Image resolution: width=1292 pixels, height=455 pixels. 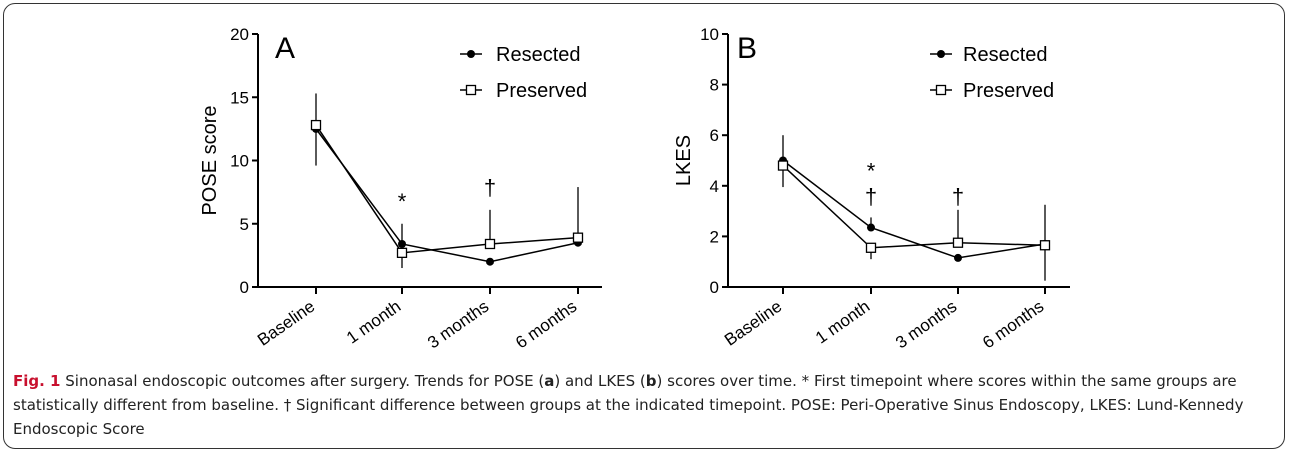 What do you see at coordinates (651, 381) in the screenshot?
I see `caption-panel-b: b` at bounding box center [651, 381].